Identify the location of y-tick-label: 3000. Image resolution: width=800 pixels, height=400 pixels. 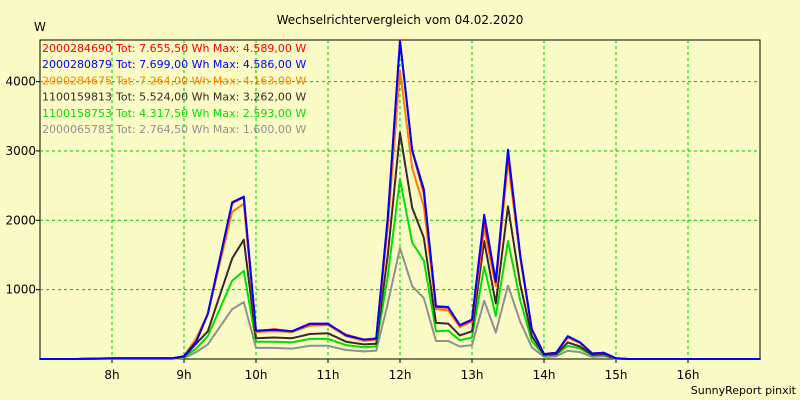
(20, 151).